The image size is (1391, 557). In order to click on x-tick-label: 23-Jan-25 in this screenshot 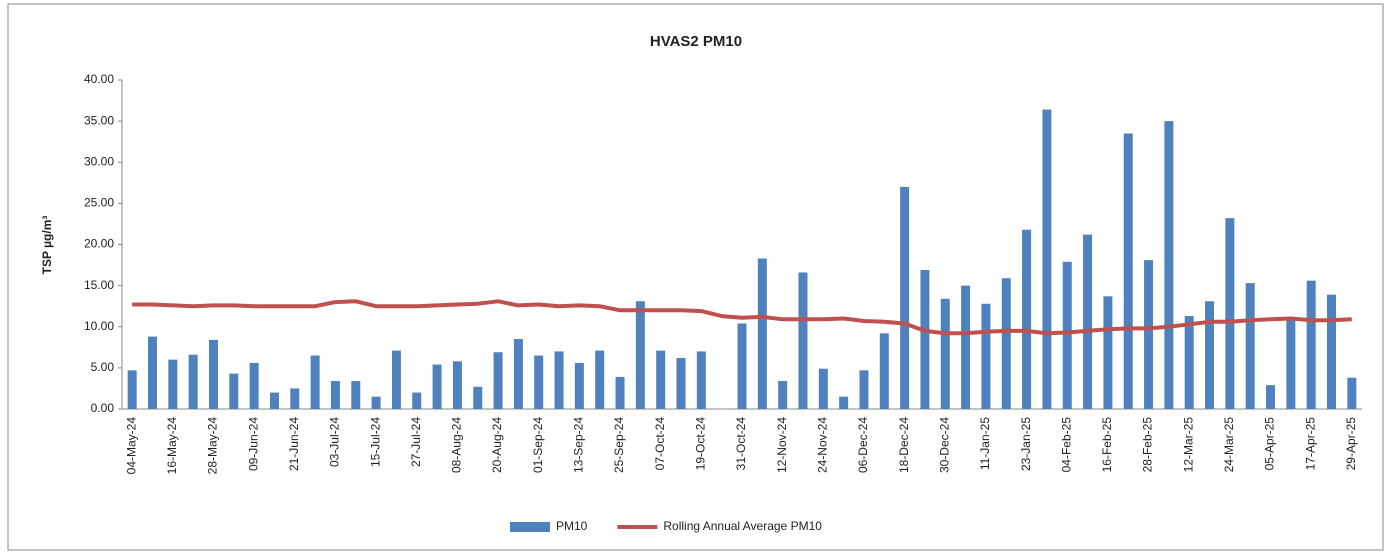, I will do `click(1026, 444)`.